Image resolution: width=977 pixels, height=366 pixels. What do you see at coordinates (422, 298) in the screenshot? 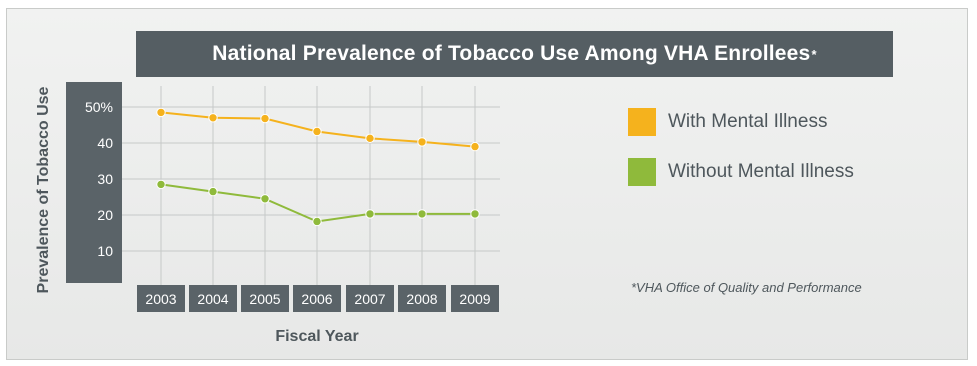
I see `x-tick-label: 2008` at bounding box center [422, 298].